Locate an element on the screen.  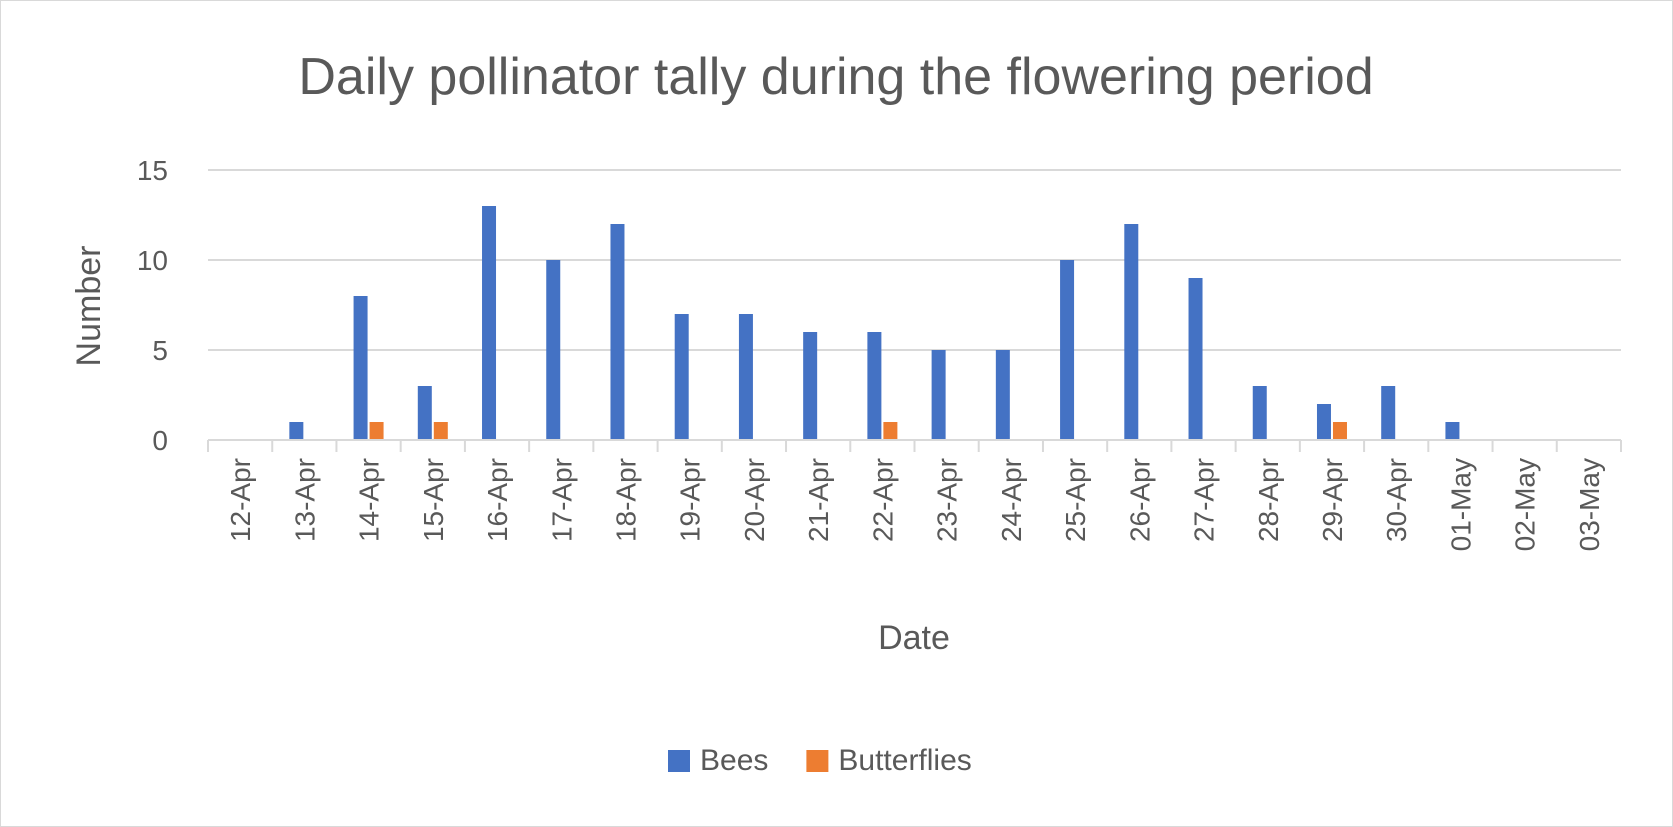
legend-label-bees: Bees is located at coordinates (734, 760).